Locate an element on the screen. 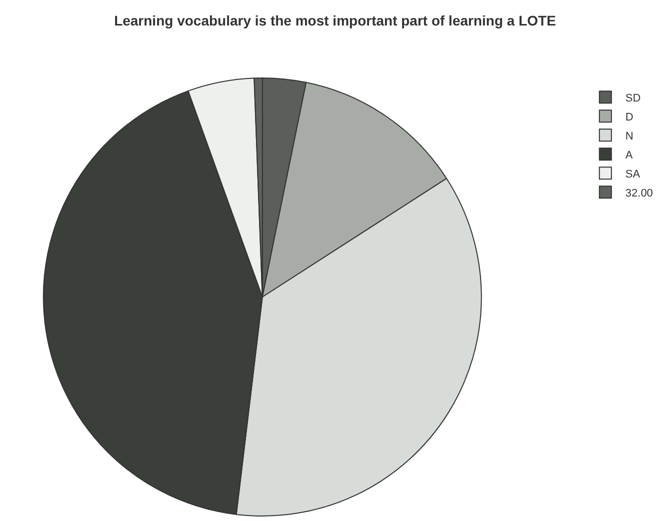 The image size is (670, 521). legend-label: D is located at coordinates (629, 117).